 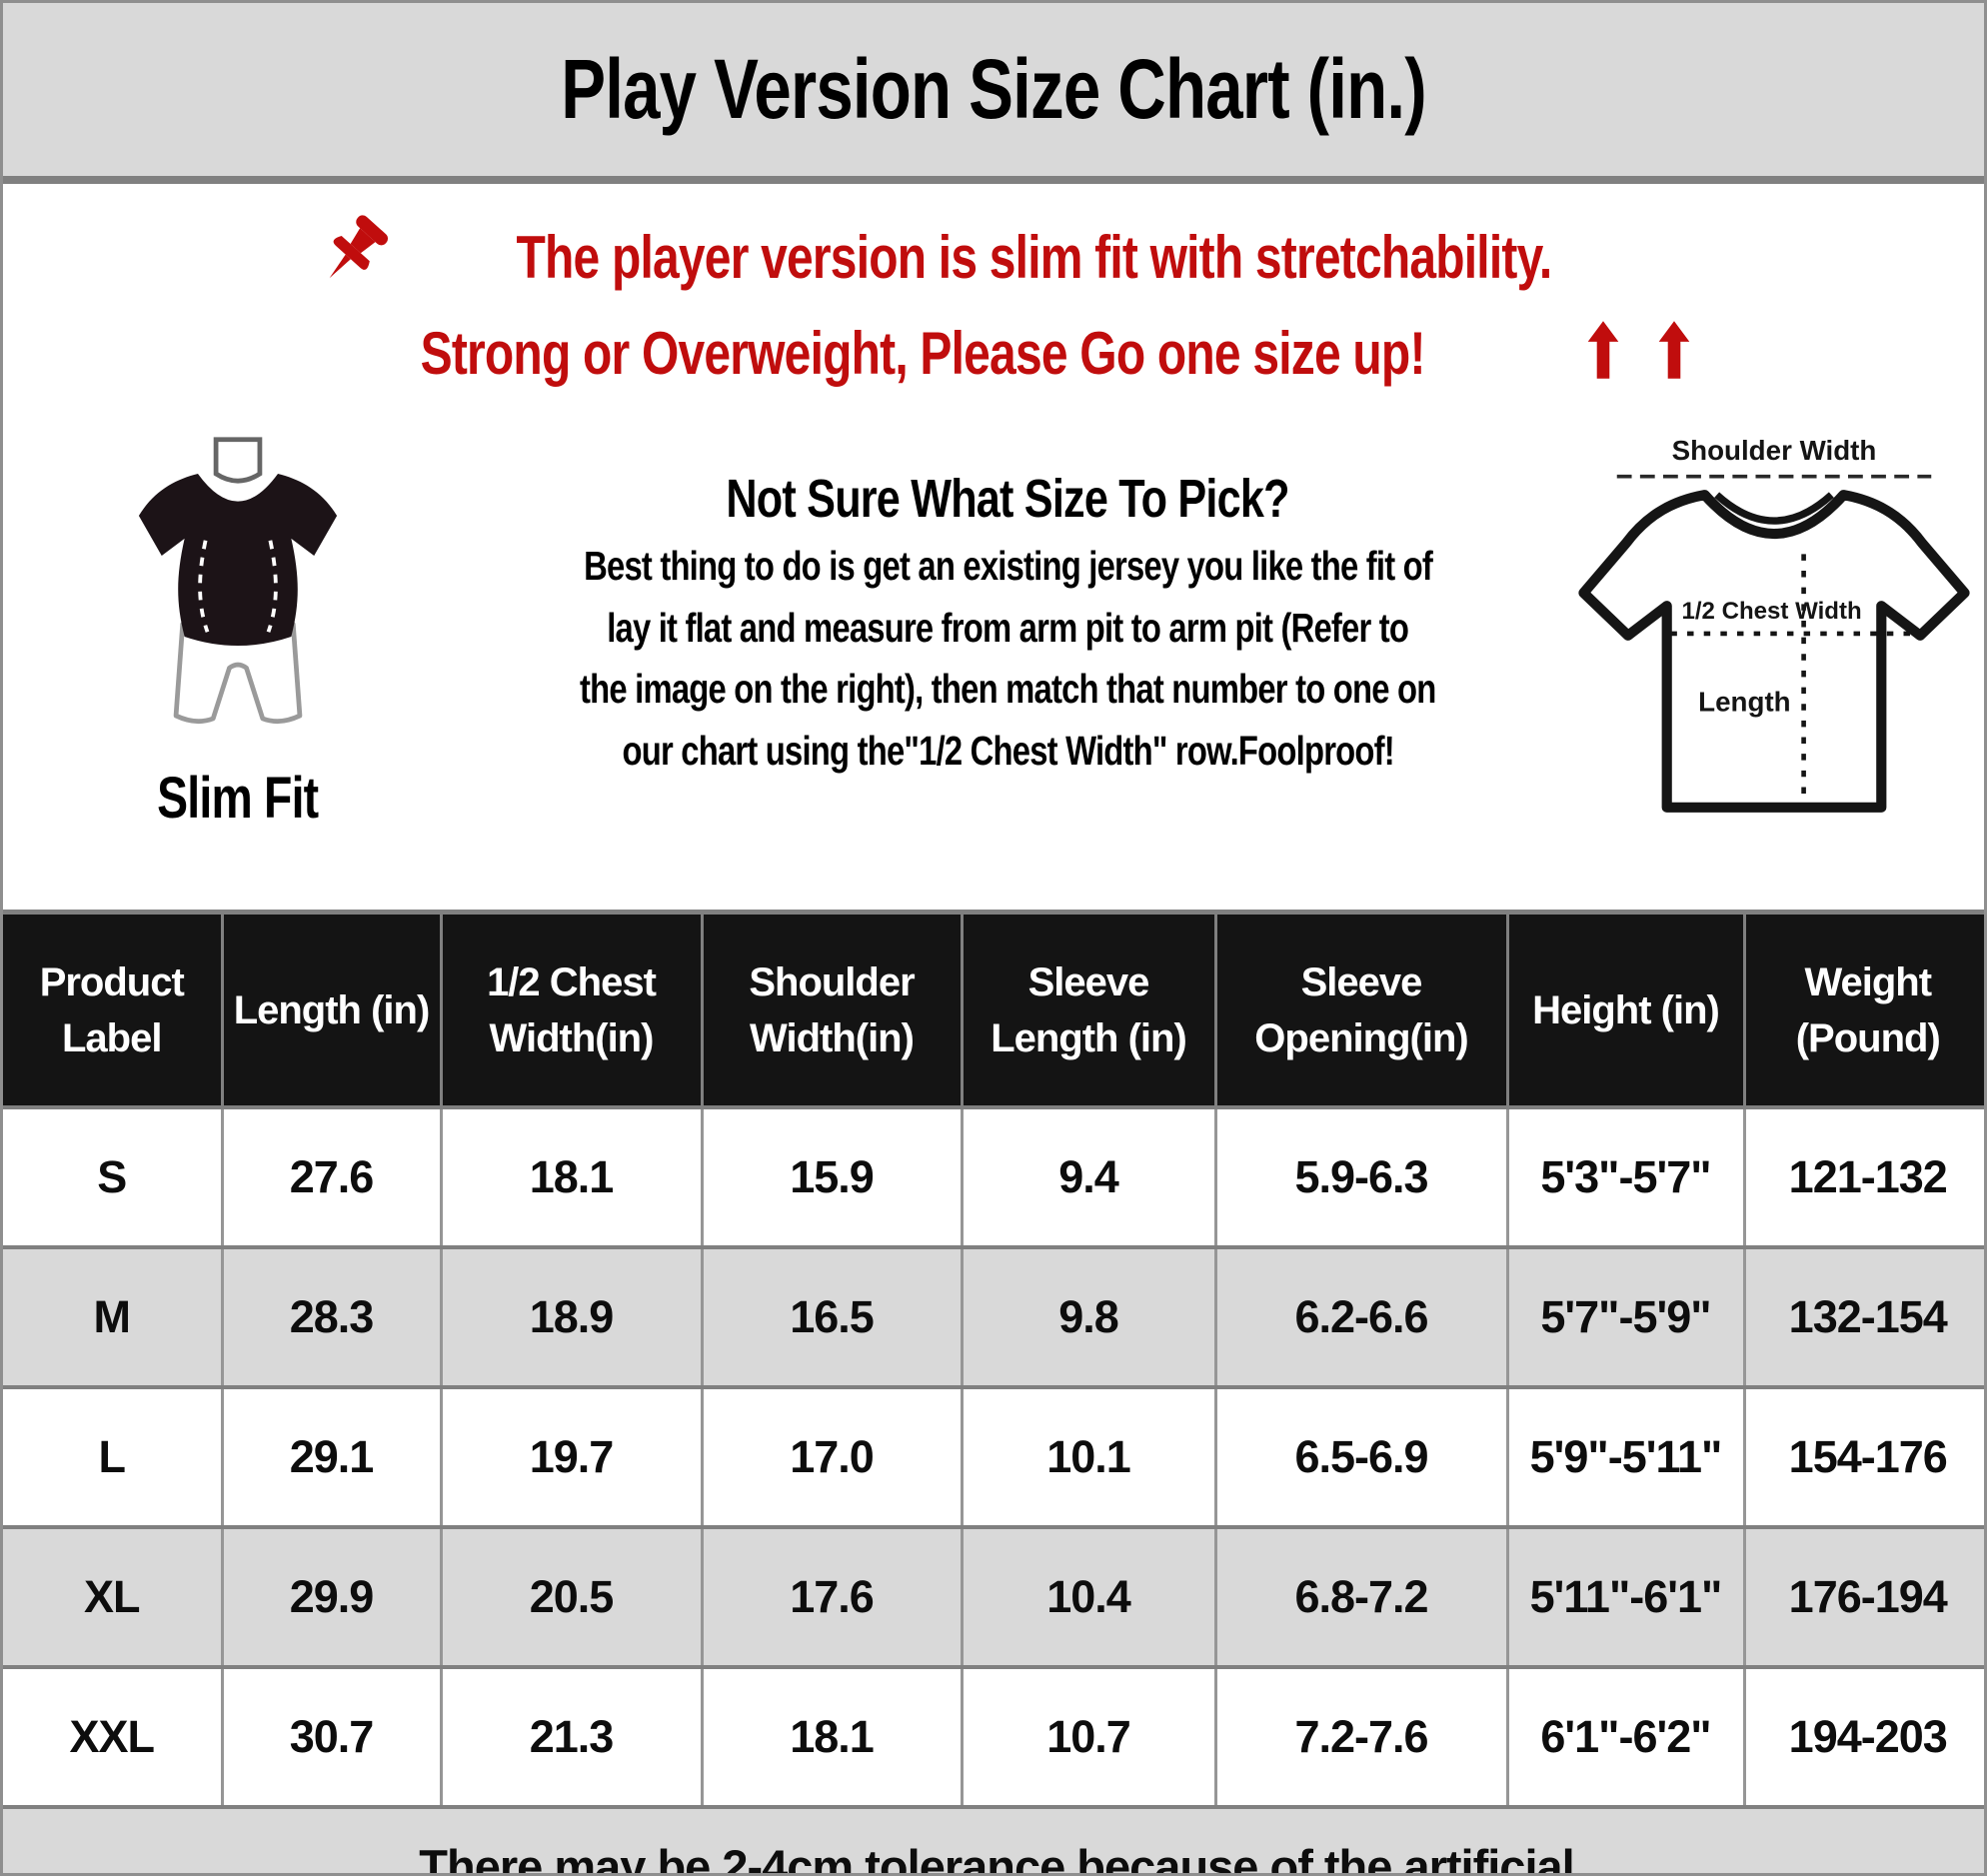 What do you see at coordinates (238, 581) in the screenshot?
I see `slim-fit-body-icon` at bounding box center [238, 581].